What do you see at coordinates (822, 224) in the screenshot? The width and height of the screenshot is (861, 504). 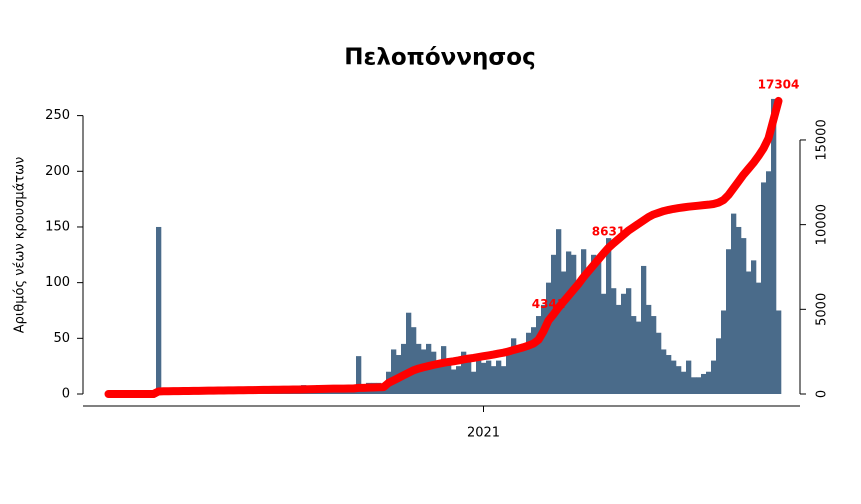 I see `y2-tick-label: 10000` at bounding box center [822, 224].